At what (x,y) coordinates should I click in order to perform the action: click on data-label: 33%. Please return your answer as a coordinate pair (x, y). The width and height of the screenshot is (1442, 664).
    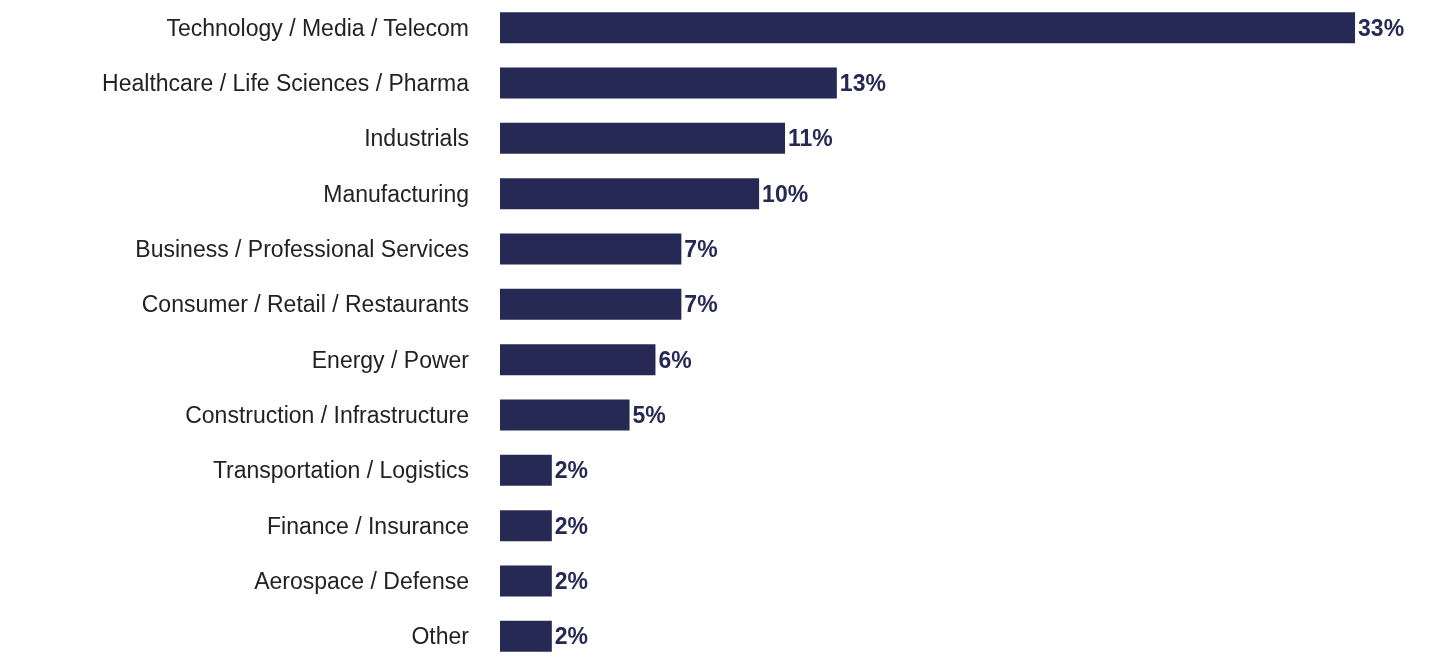
    Looking at the image, I should click on (1381, 27).